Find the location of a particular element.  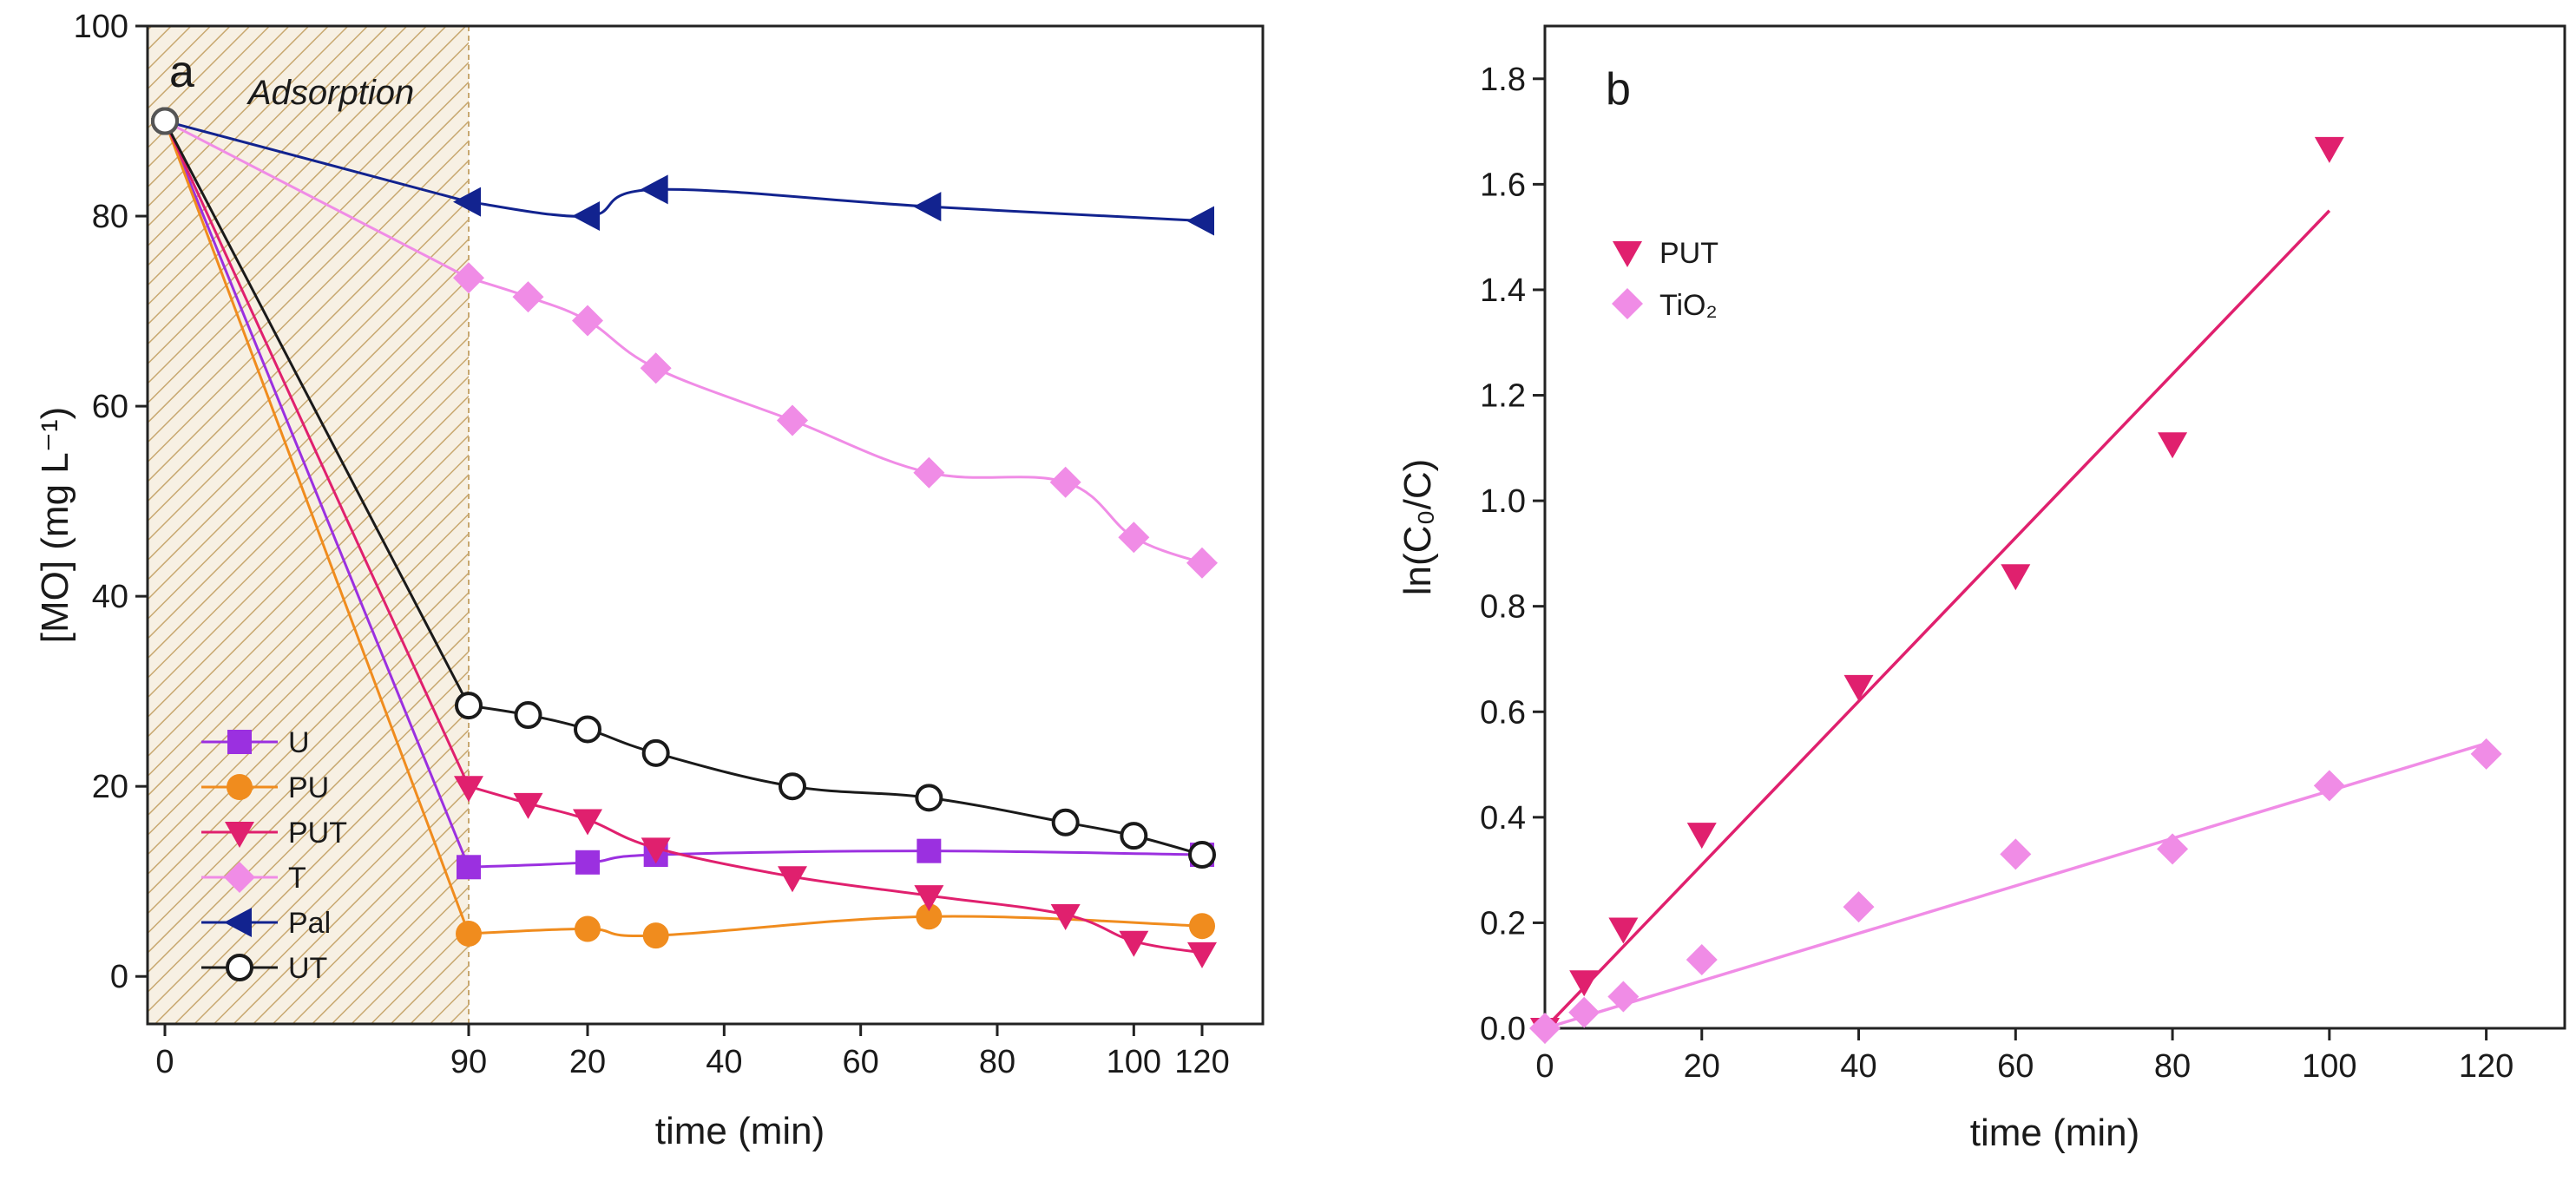

x-tick-label: 80 is located at coordinates (2172, 1066).